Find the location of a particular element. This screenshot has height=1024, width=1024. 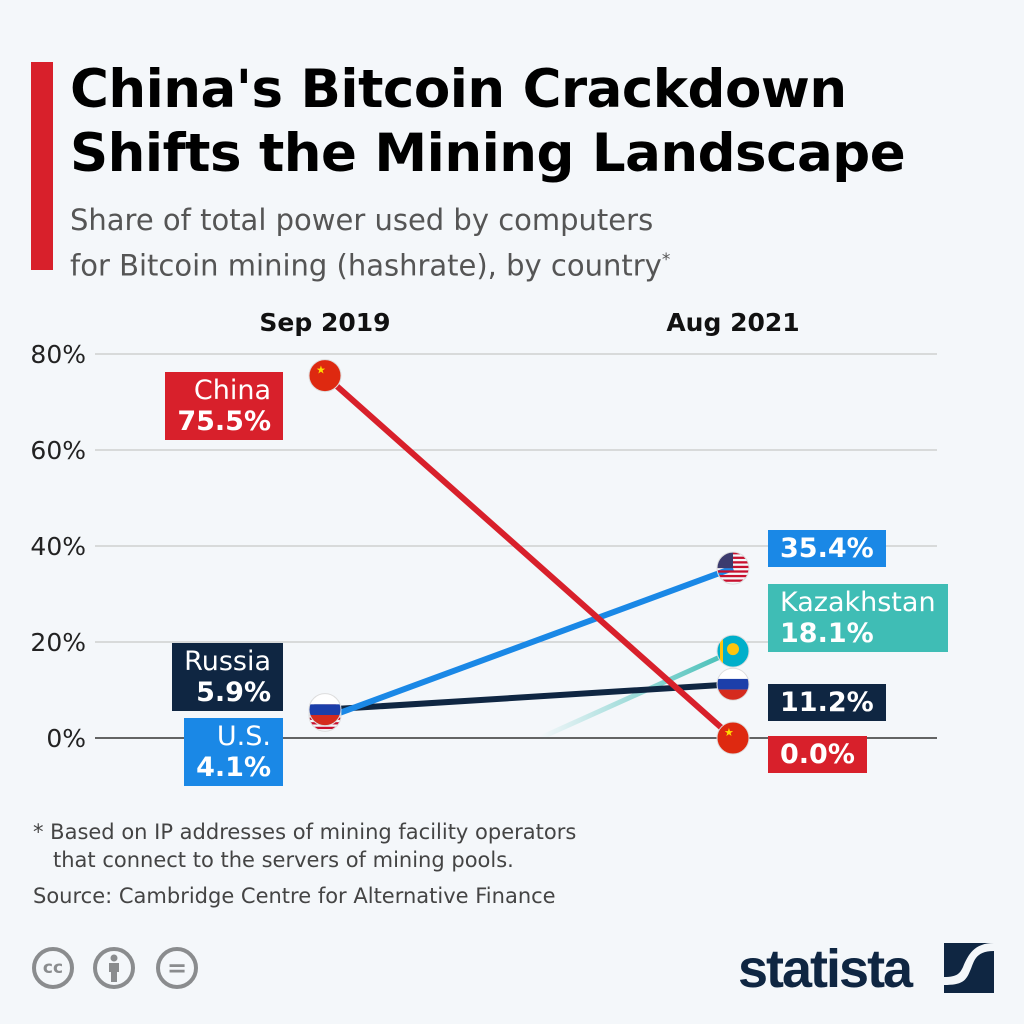

data-label-russia-1: 11.2% is located at coordinates (827, 702).